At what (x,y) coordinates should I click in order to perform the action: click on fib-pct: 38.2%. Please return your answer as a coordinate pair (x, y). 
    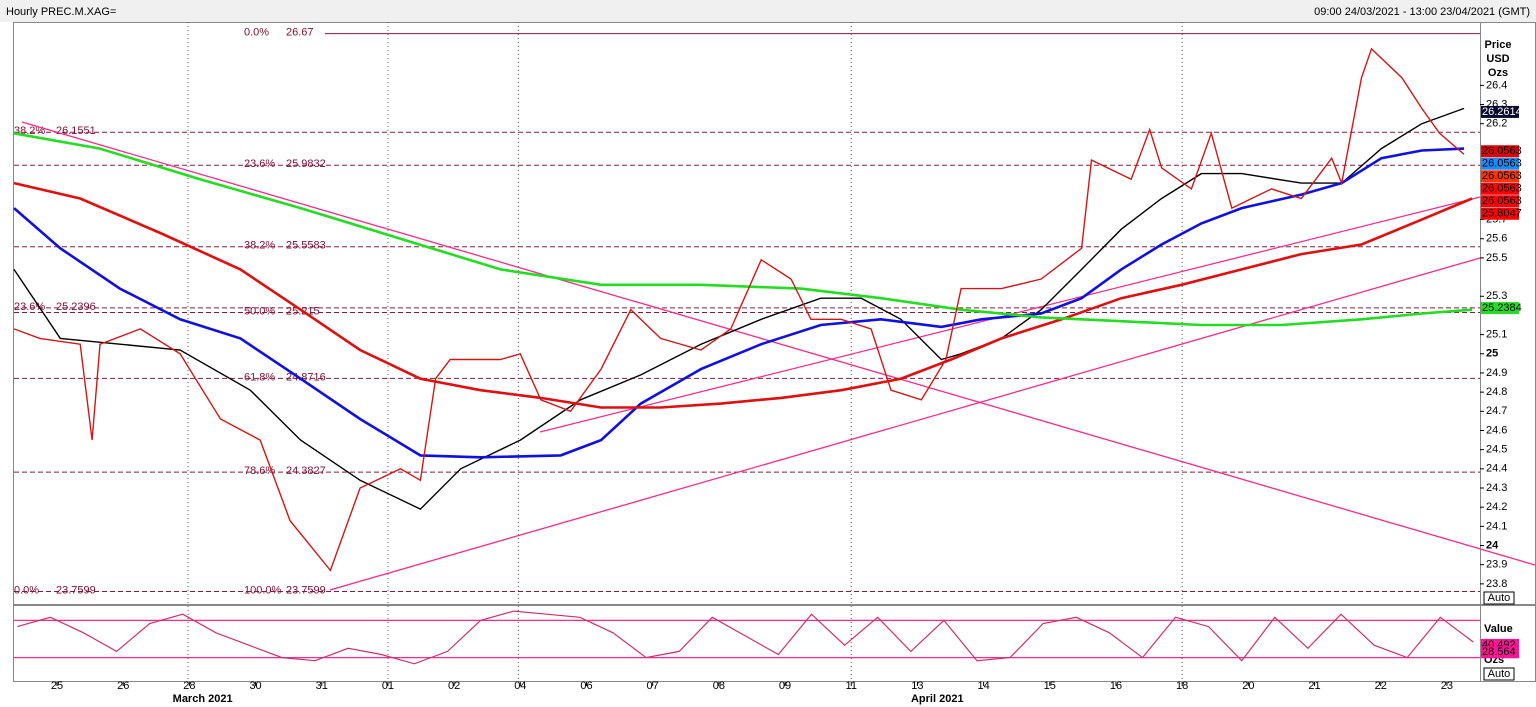
    Looking at the image, I should click on (259, 246).